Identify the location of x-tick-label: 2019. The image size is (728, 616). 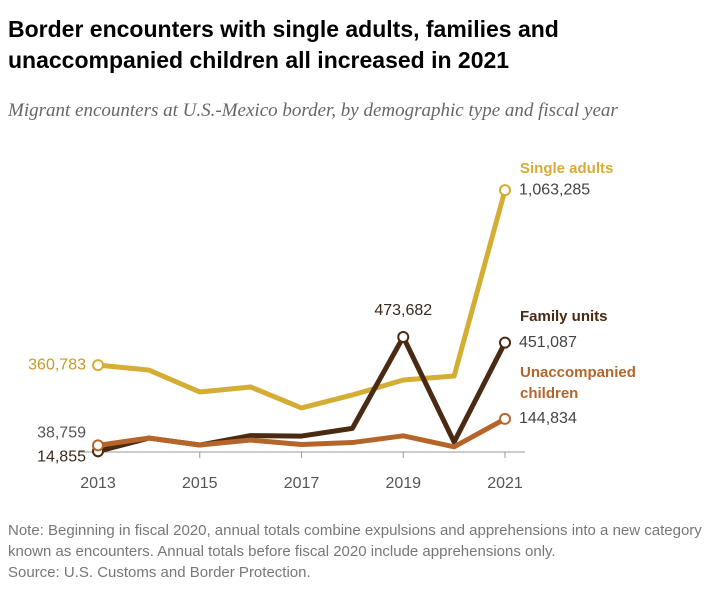
(403, 483).